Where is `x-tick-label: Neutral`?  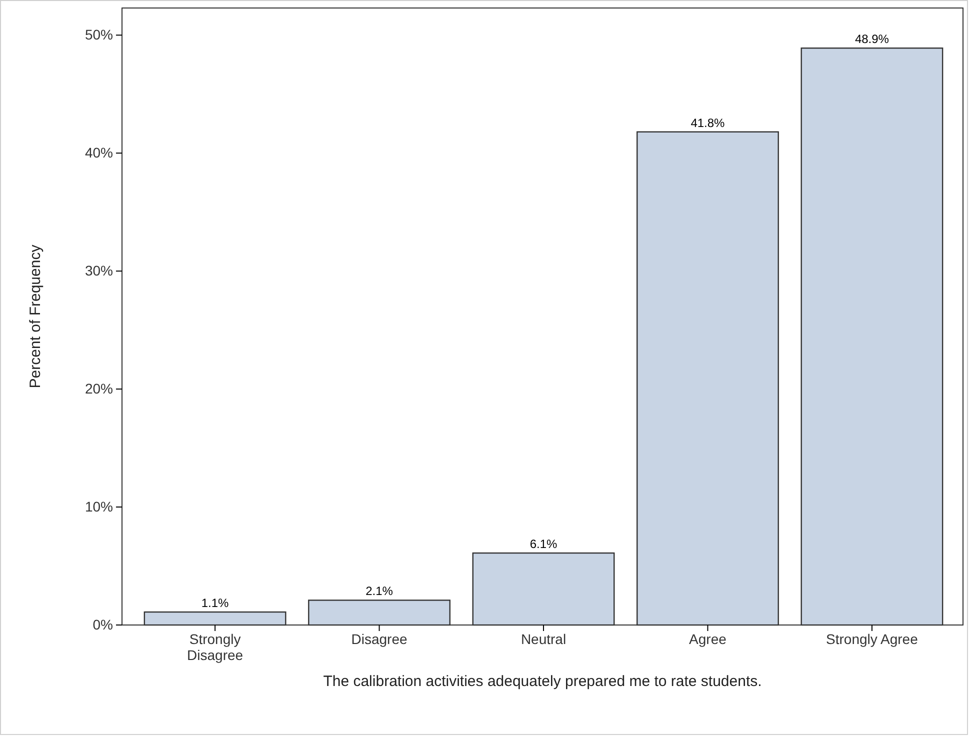 x-tick-label: Neutral is located at coordinates (543, 638).